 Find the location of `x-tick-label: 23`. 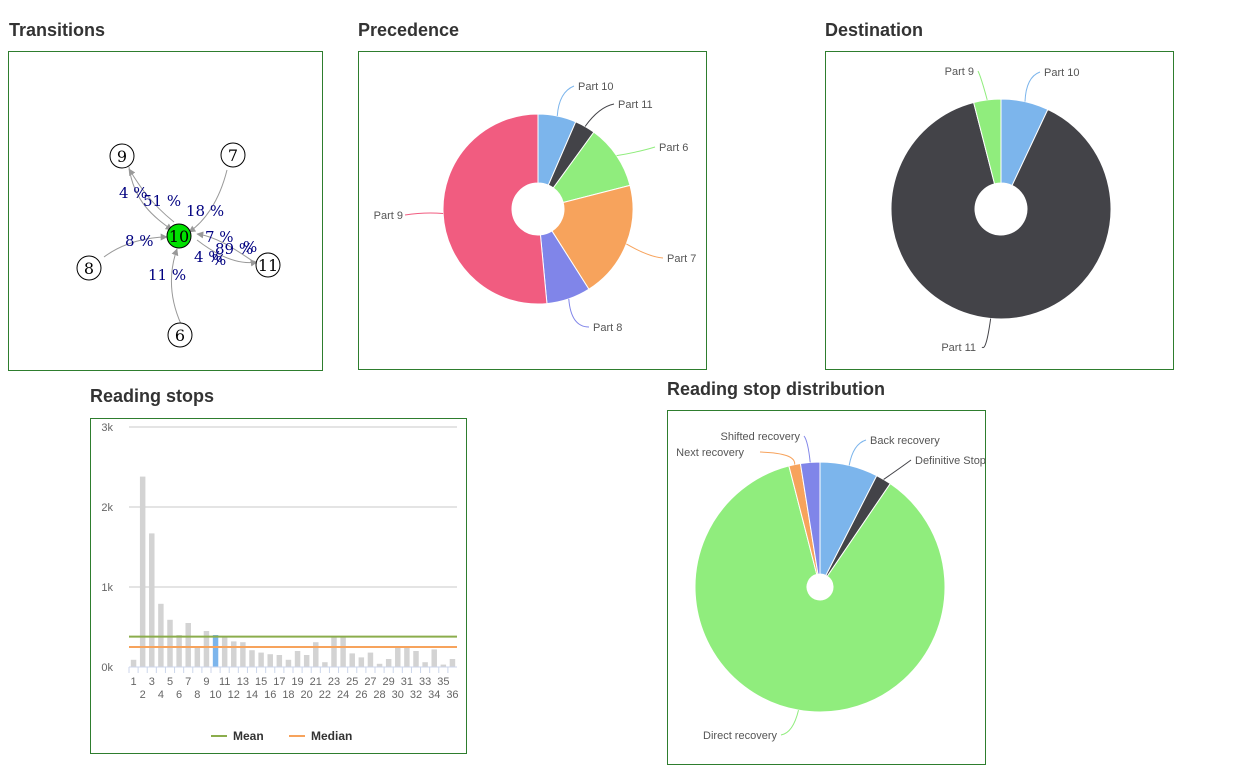

x-tick-label: 23 is located at coordinates (334, 682).